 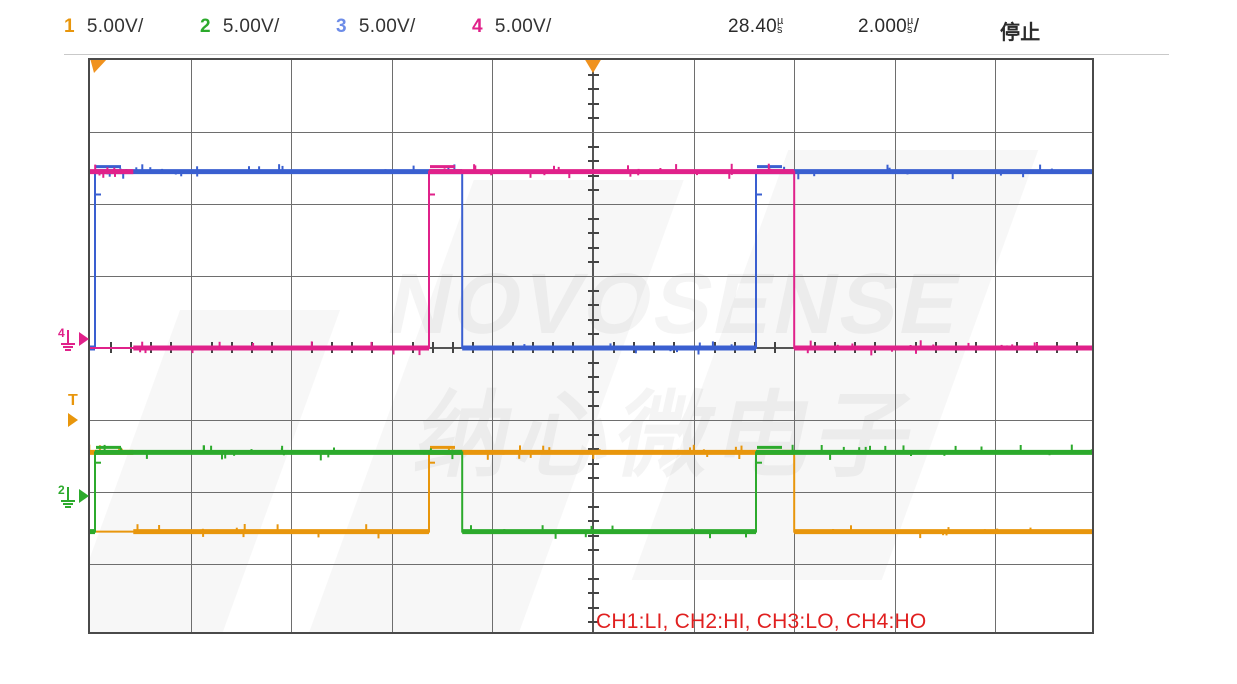 What do you see at coordinates (66, 338) in the screenshot?
I see `ground-symbol-icon: 4` at bounding box center [66, 338].